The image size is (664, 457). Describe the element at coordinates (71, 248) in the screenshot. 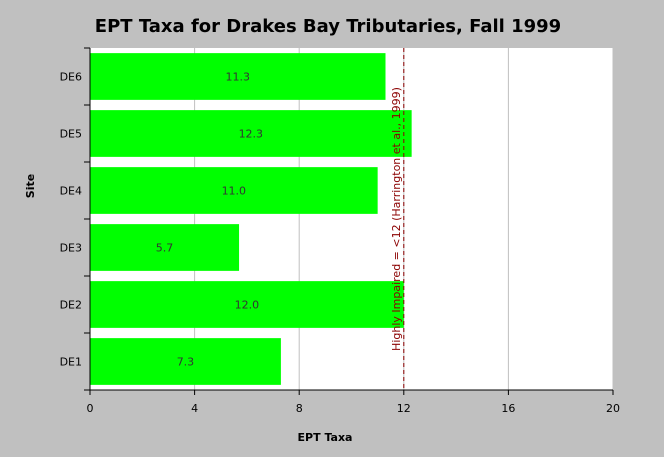

I see `y-tick-label-de3: DE3` at that location.